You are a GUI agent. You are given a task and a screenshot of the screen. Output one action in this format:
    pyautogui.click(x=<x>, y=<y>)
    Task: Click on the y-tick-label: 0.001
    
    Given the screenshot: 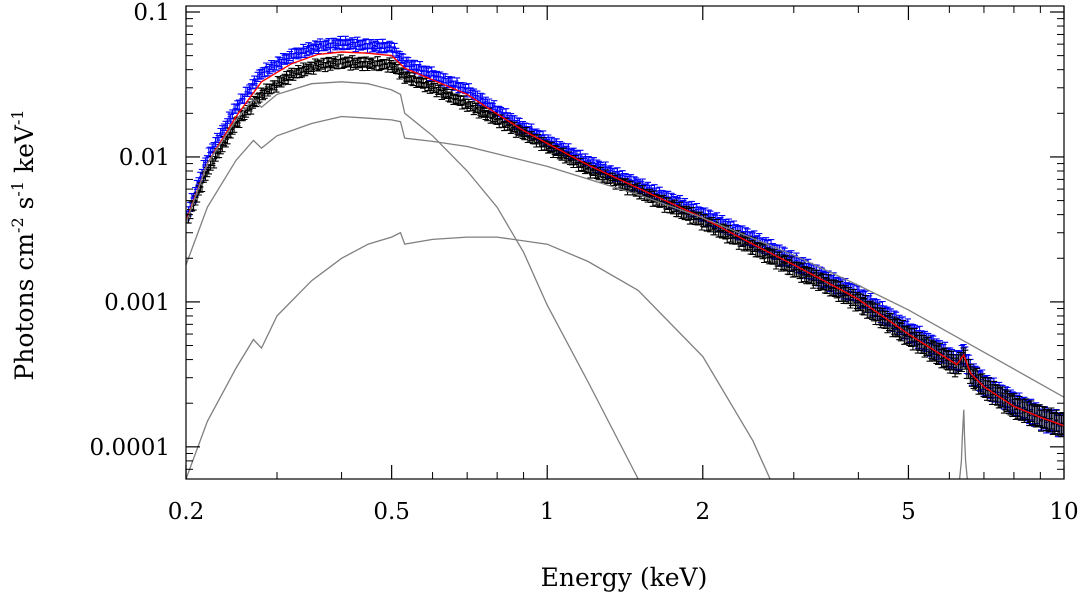 What is the action you would take?
    pyautogui.click(x=137, y=303)
    